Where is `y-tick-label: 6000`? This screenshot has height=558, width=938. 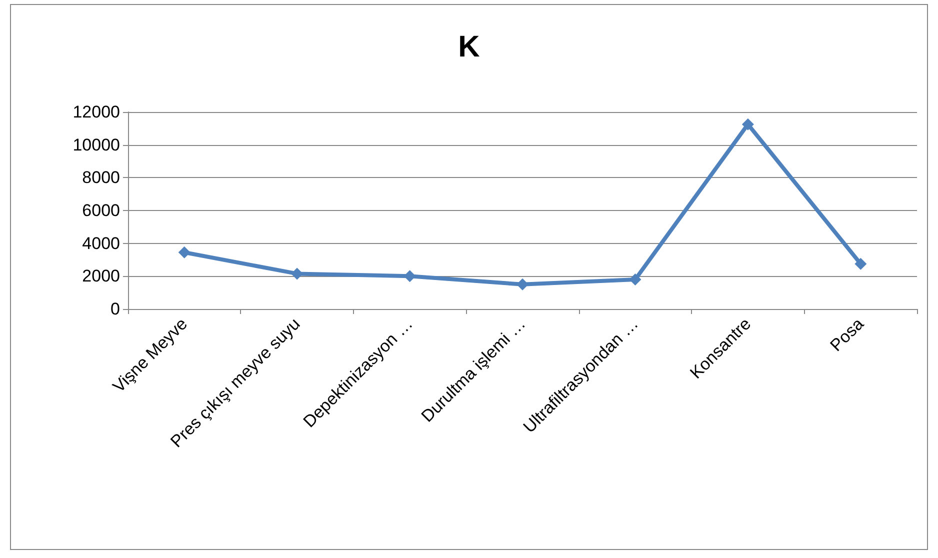
y-tick-label: 6000 is located at coordinates (101, 210).